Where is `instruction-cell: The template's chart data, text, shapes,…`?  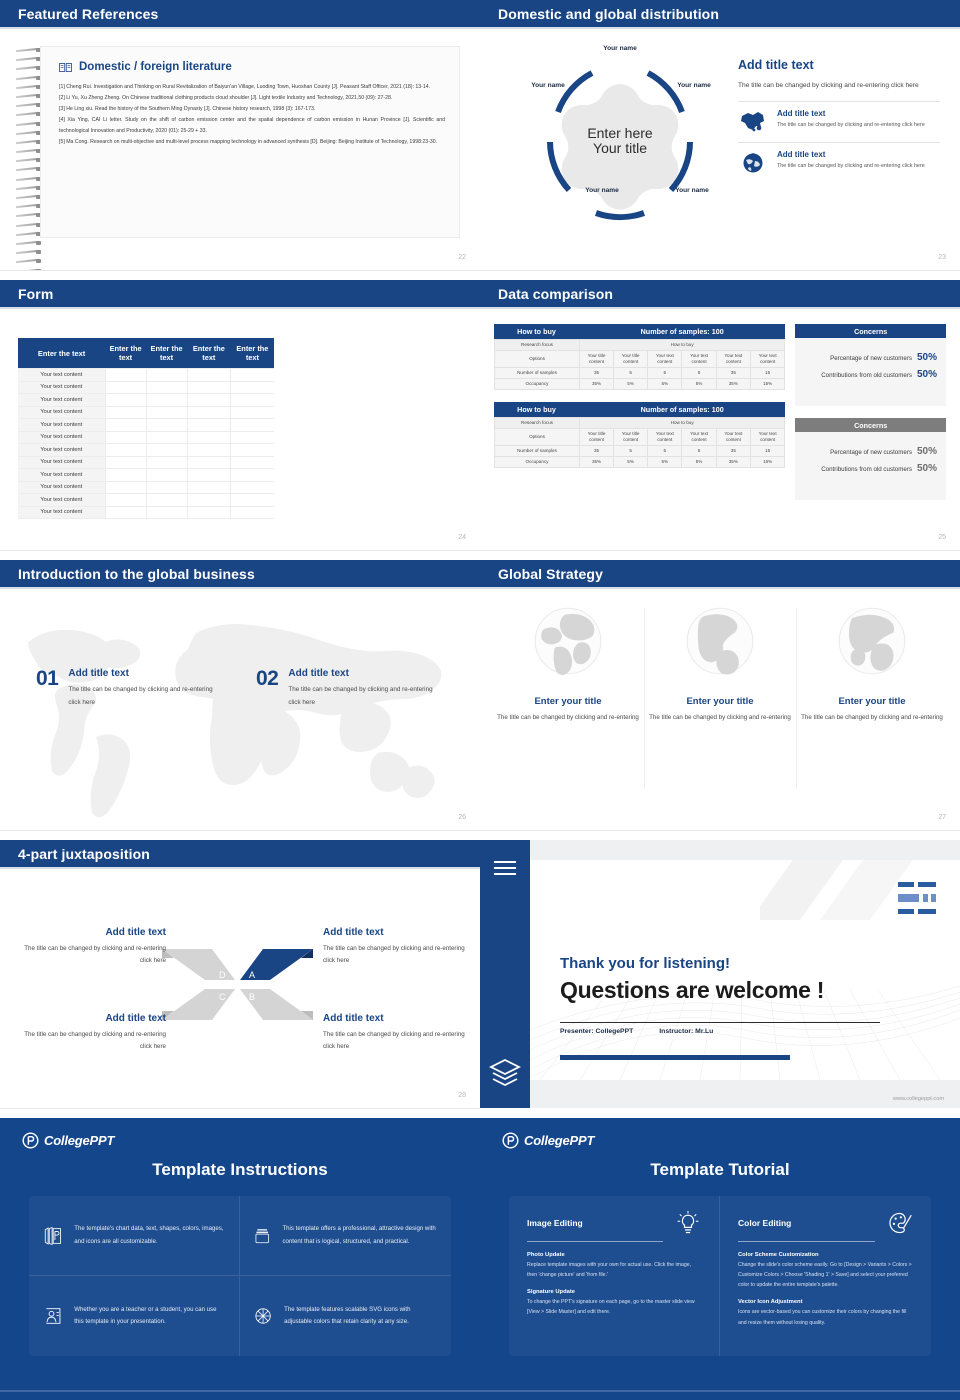 instruction-cell: The template's chart data, text, shapes,… is located at coordinates (134, 1236).